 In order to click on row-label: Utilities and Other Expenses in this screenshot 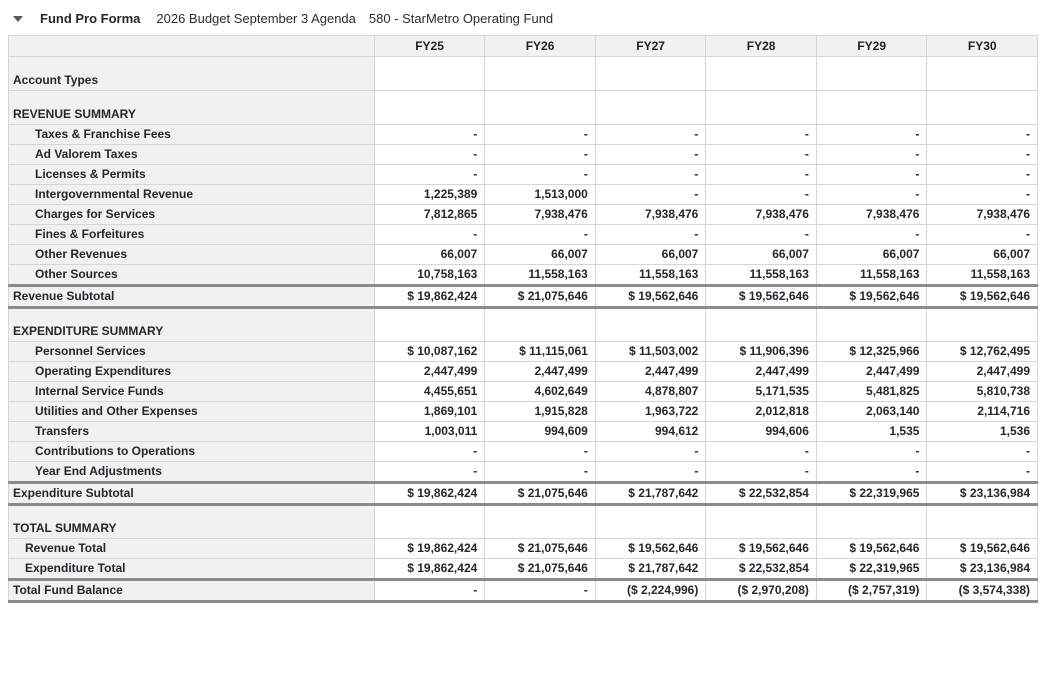, I will do `click(191, 411)`.